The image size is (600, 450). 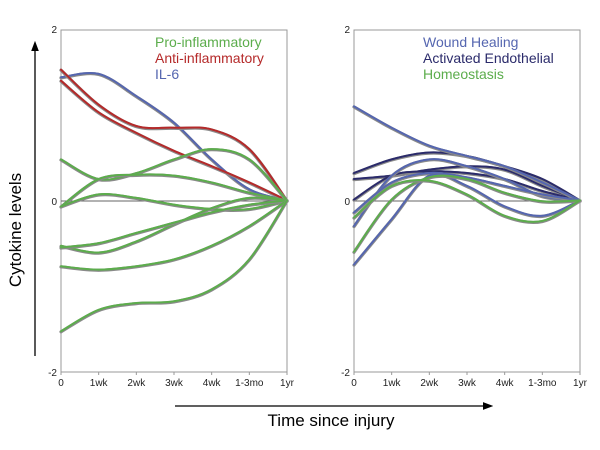 I want to click on legend-entry: Homeostasis, so click(x=463, y=74).